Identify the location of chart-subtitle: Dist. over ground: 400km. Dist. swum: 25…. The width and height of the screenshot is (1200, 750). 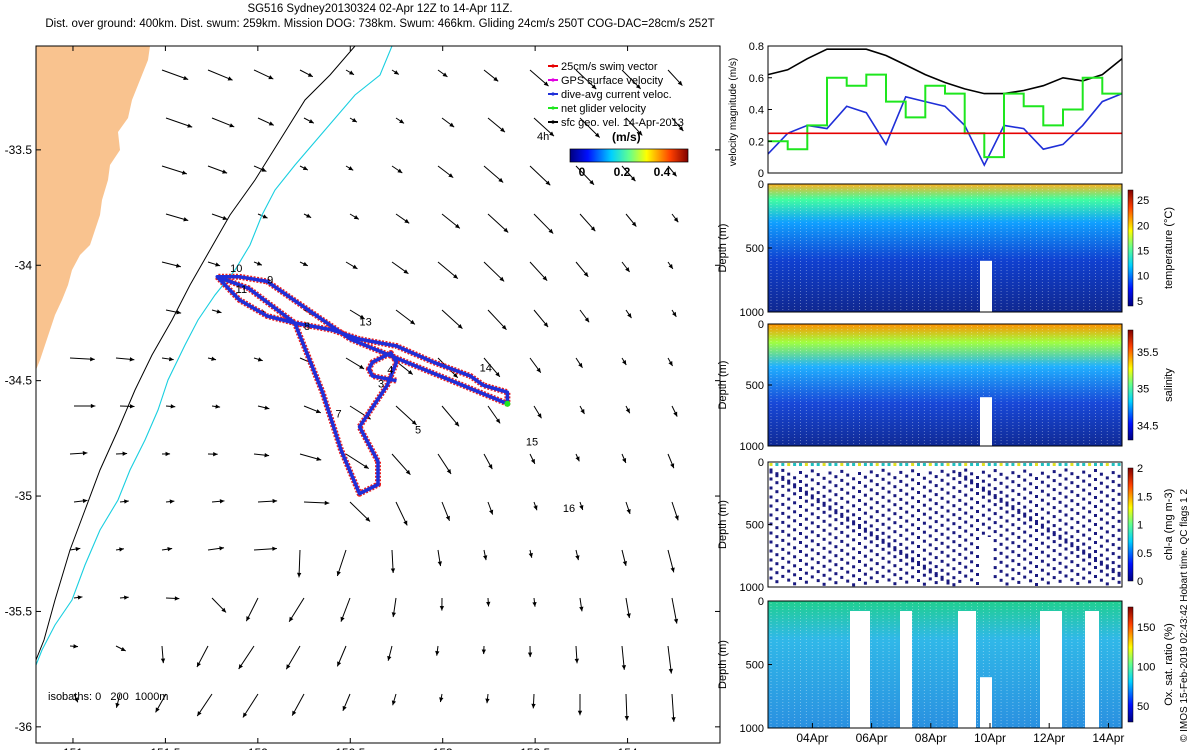
(380, 24).